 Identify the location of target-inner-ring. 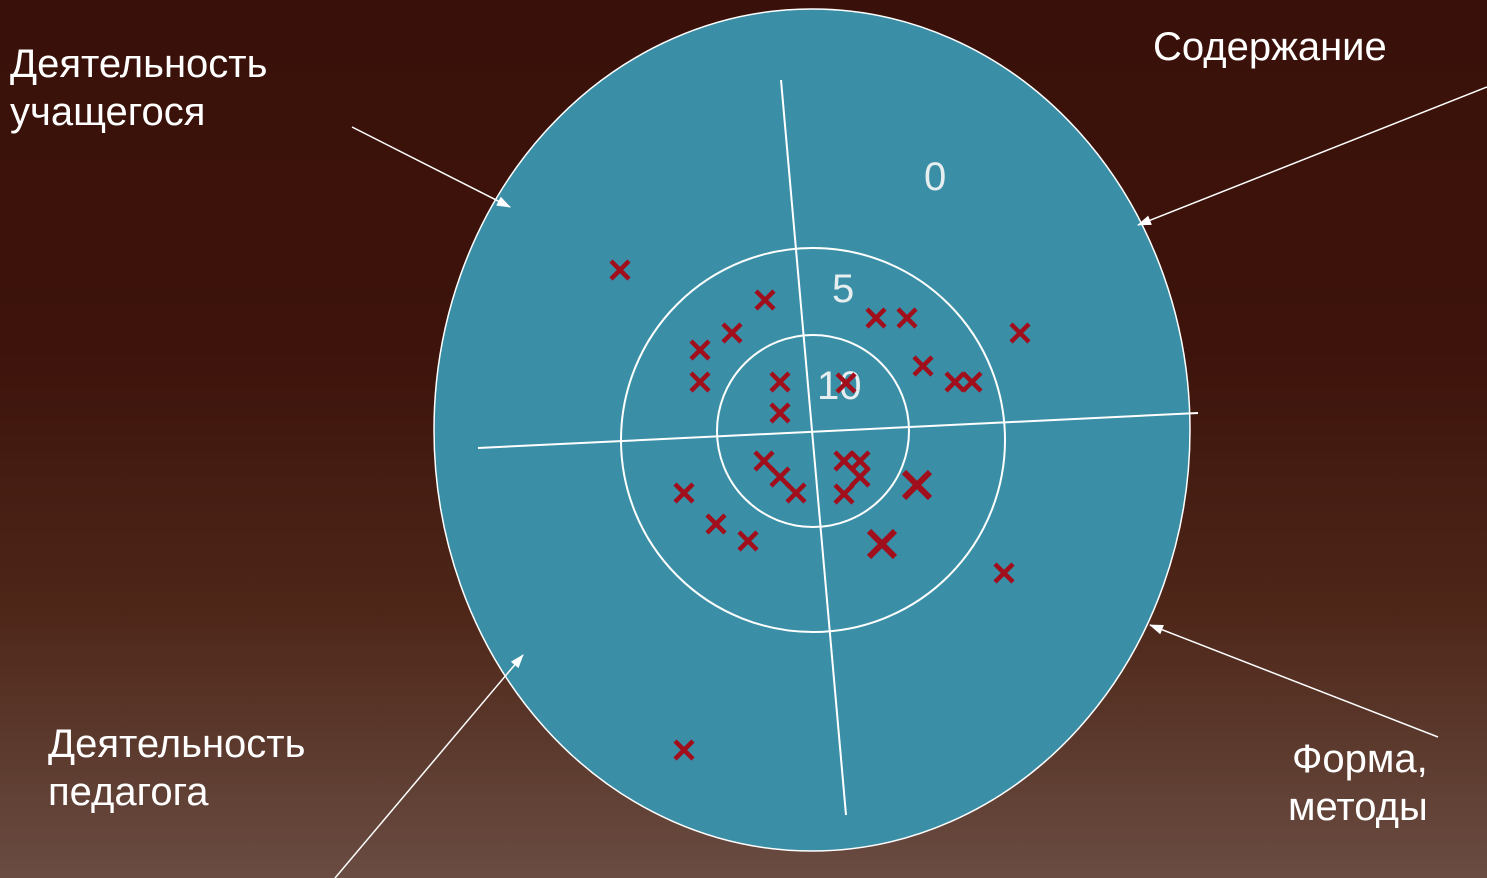
(813, 431).